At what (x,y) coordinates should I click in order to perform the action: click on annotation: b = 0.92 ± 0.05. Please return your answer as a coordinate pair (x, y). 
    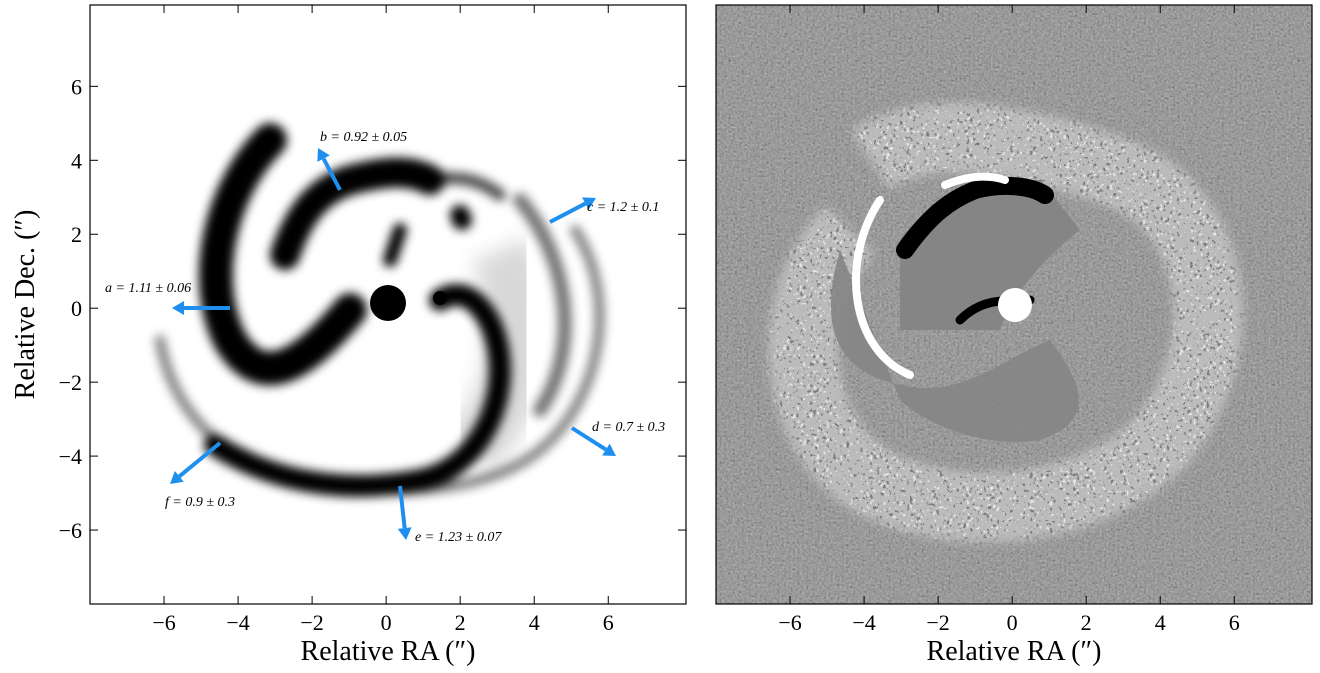
    Looking at the image, I should click on (363, 137).